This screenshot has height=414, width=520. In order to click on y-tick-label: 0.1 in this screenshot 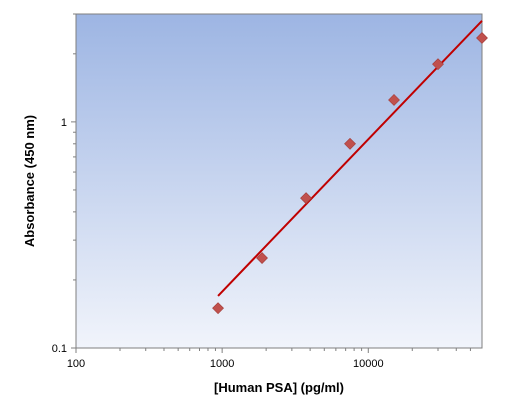, I will do `click(59, 349)`.